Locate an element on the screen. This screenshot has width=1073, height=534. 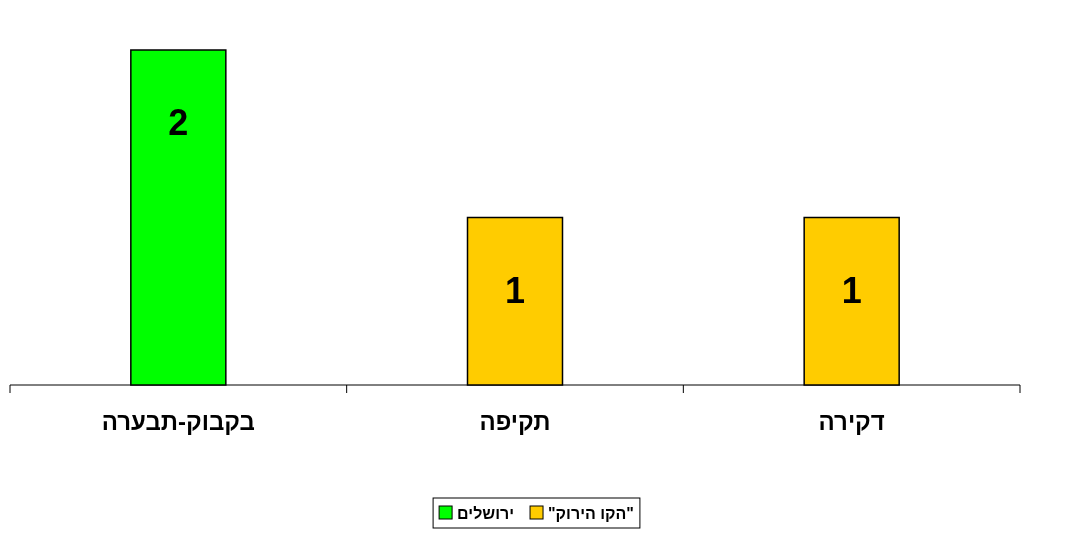
x-tick-label: בקבוק-תבערה is located at coordinates (178, 421).